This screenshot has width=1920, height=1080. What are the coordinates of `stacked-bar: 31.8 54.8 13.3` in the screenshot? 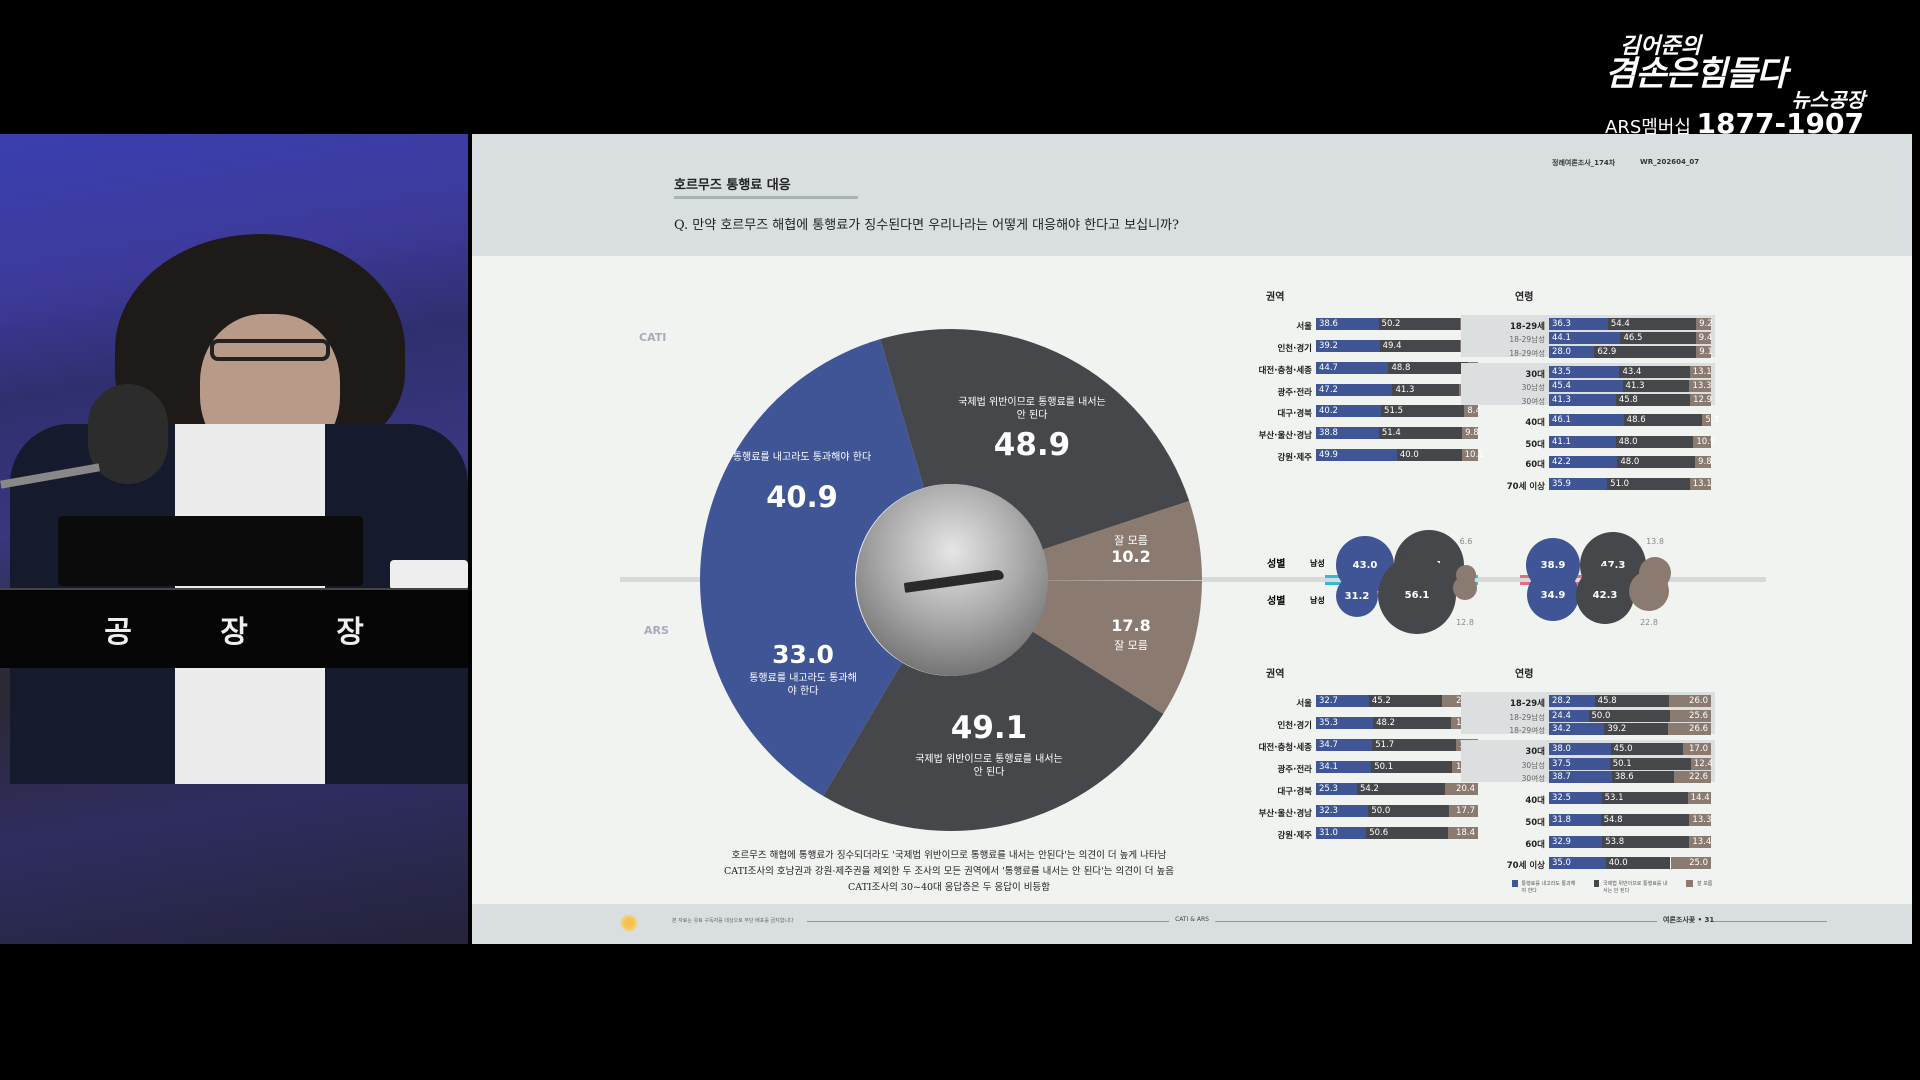 It's located at (1630, 820).